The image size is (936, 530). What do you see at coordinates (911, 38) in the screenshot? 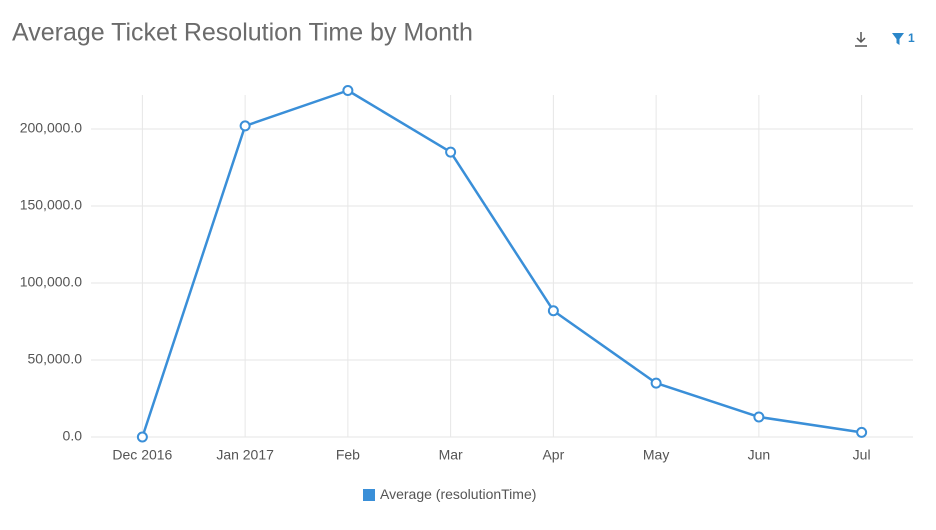
I see `filter-count: 1` at bounding box center [911, 38].